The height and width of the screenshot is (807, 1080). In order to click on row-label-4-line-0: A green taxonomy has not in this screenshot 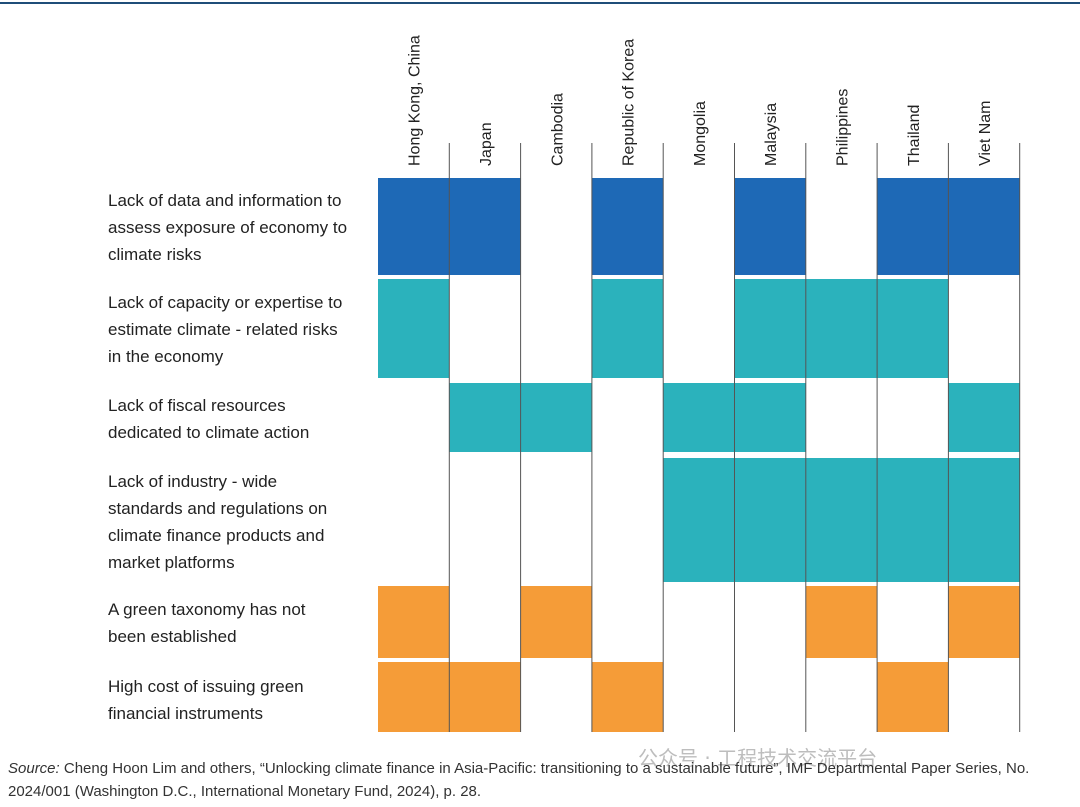, I will do `click(207, 609)`.